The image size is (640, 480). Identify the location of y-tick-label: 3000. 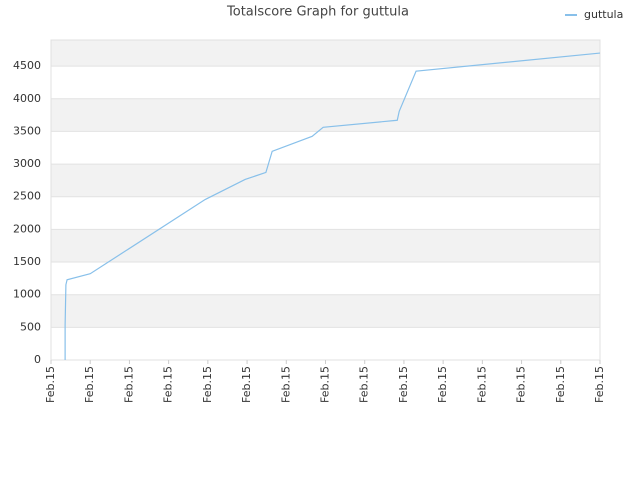
(27, 163).